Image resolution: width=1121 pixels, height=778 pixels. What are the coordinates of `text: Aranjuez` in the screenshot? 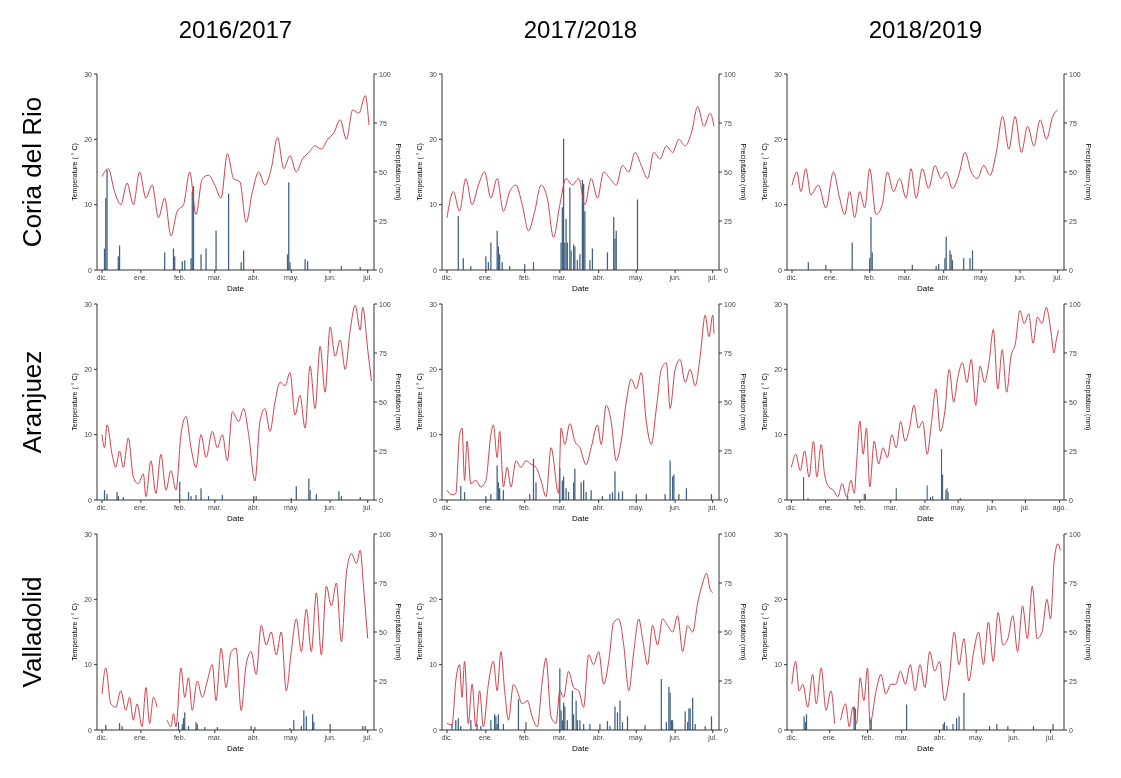 It's located at (32, 402).